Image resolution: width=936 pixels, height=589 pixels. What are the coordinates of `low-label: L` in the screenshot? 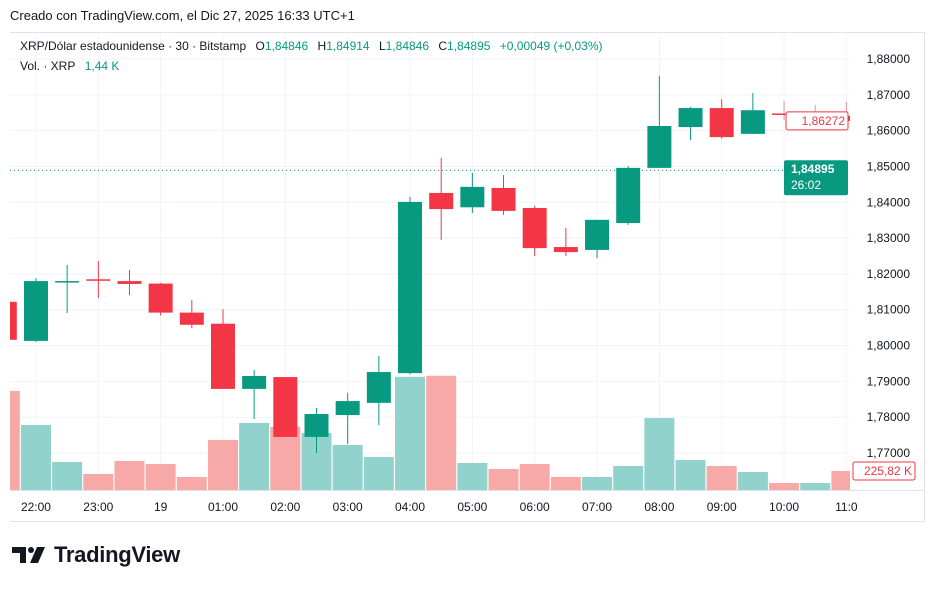 It's located at (382, 46).